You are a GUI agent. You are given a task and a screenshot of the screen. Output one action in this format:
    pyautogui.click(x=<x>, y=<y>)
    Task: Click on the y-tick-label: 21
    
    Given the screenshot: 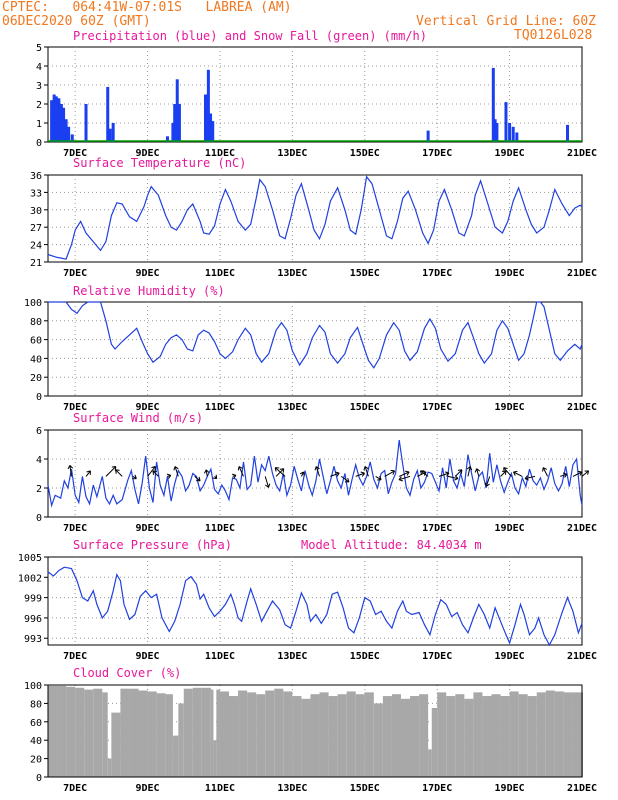 What is the action you would take?
    pyautogui.click(x=36, y=263)
    